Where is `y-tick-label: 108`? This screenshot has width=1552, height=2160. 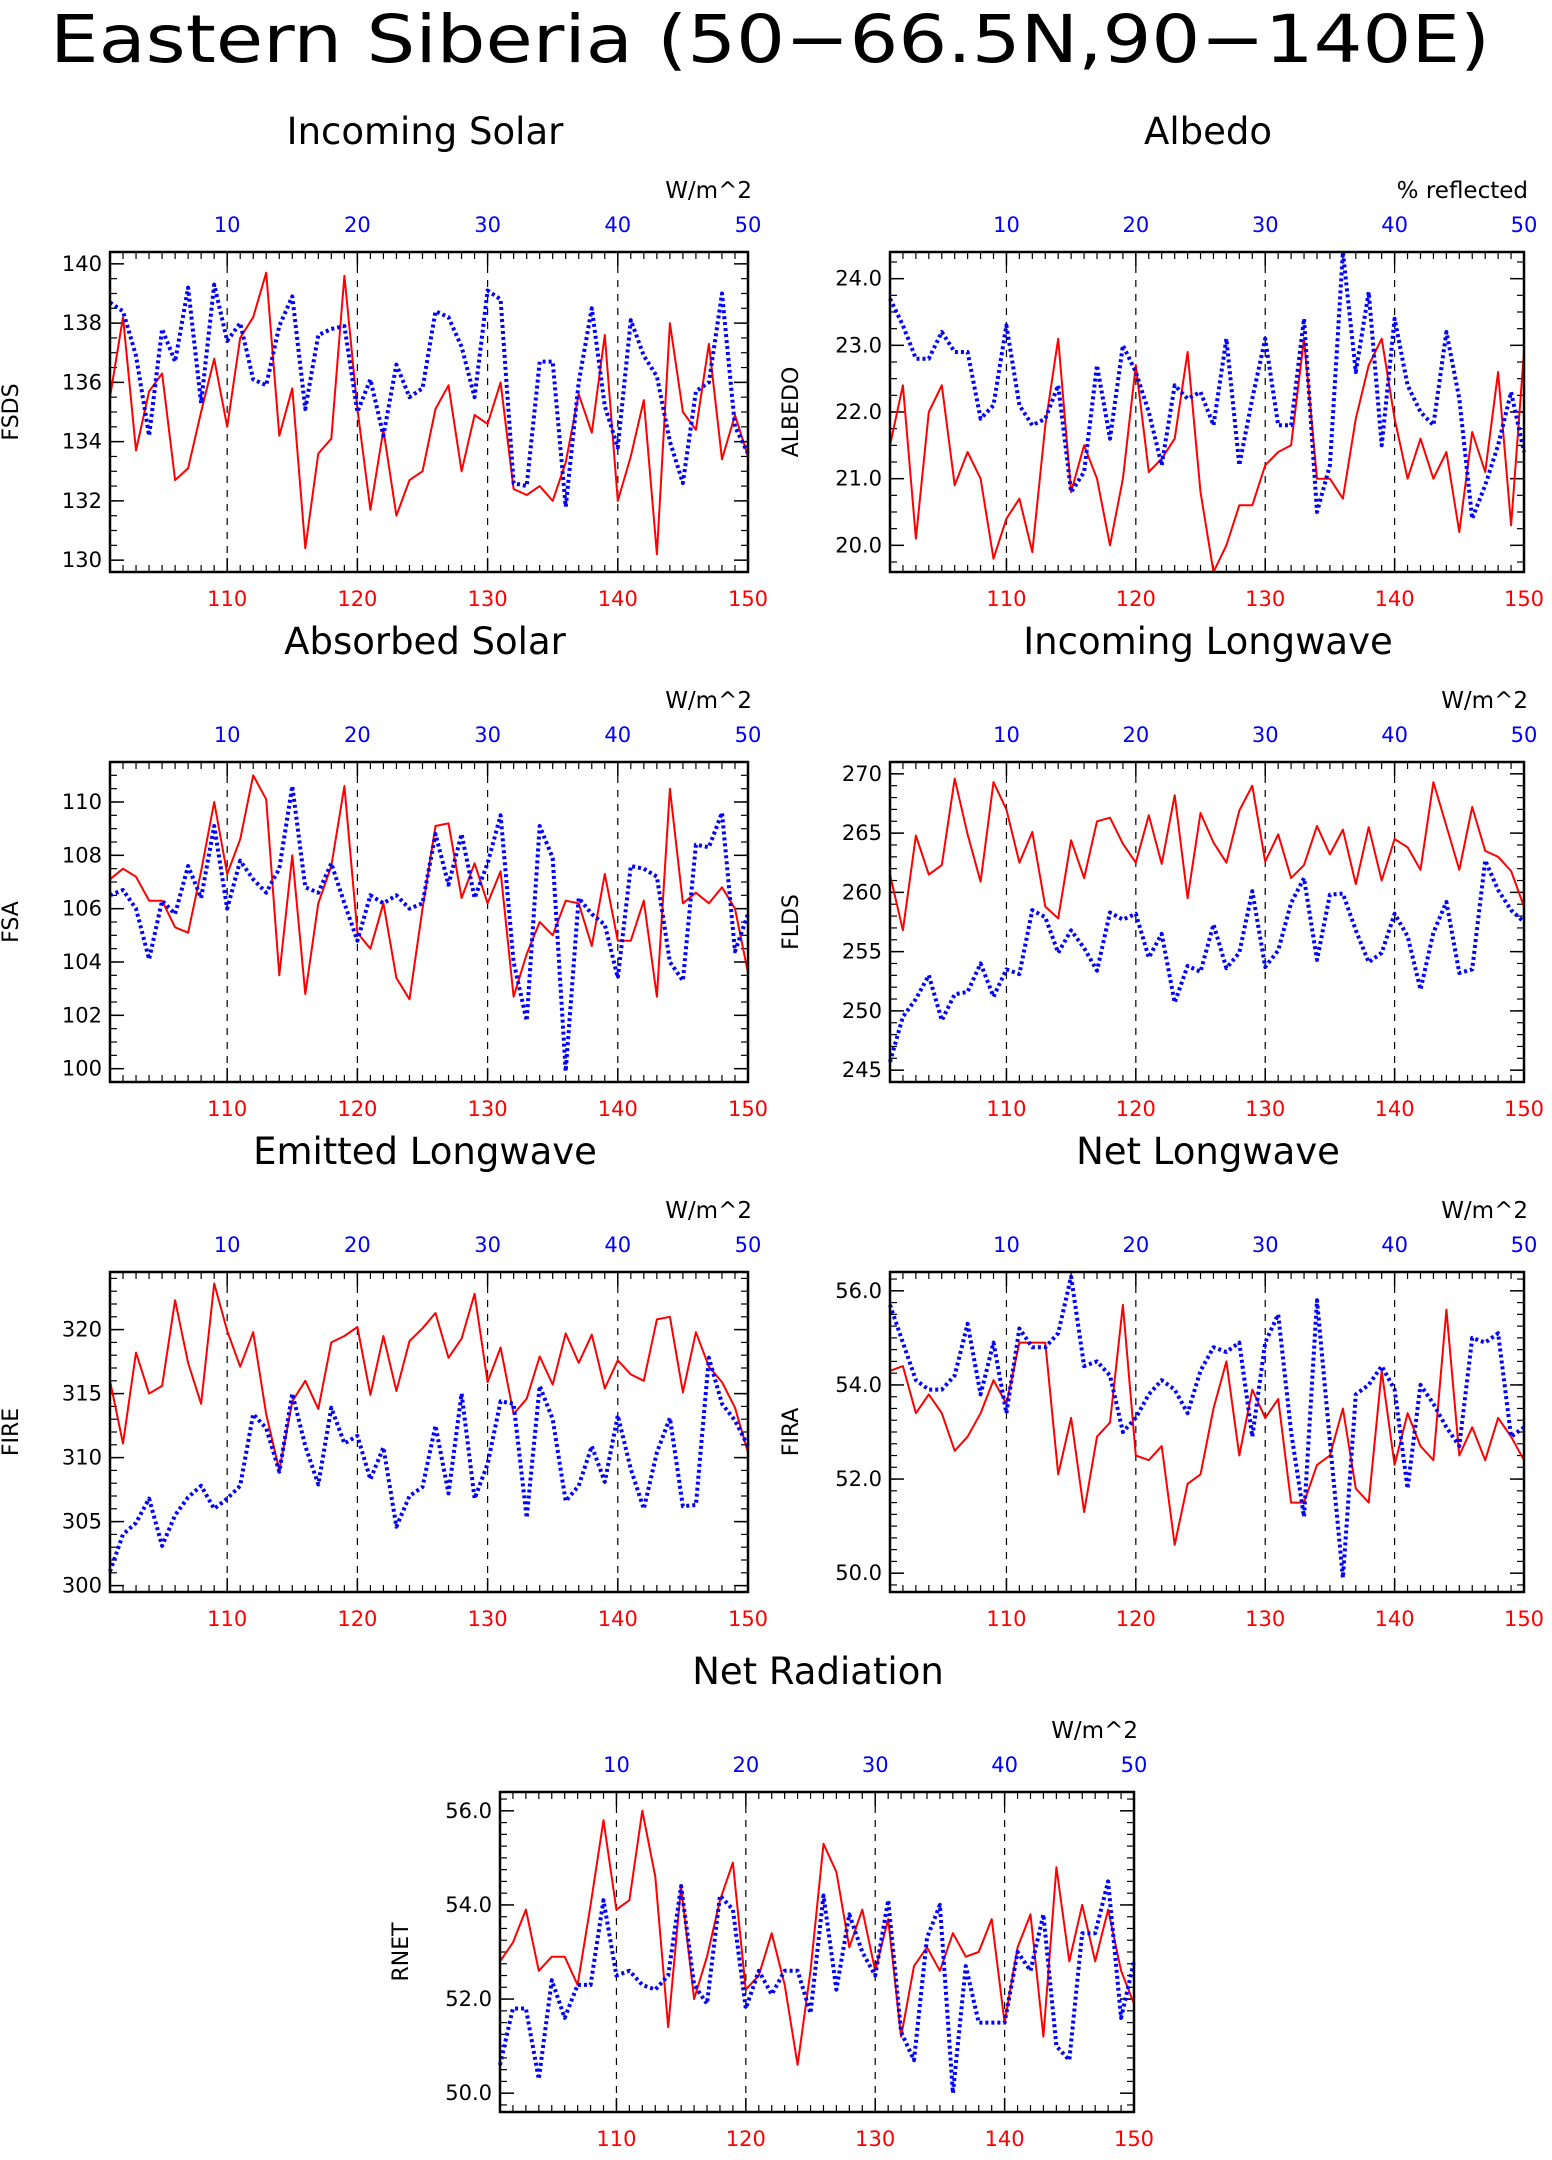 y-tick-label: 108 is located at coordinates (82, 855).